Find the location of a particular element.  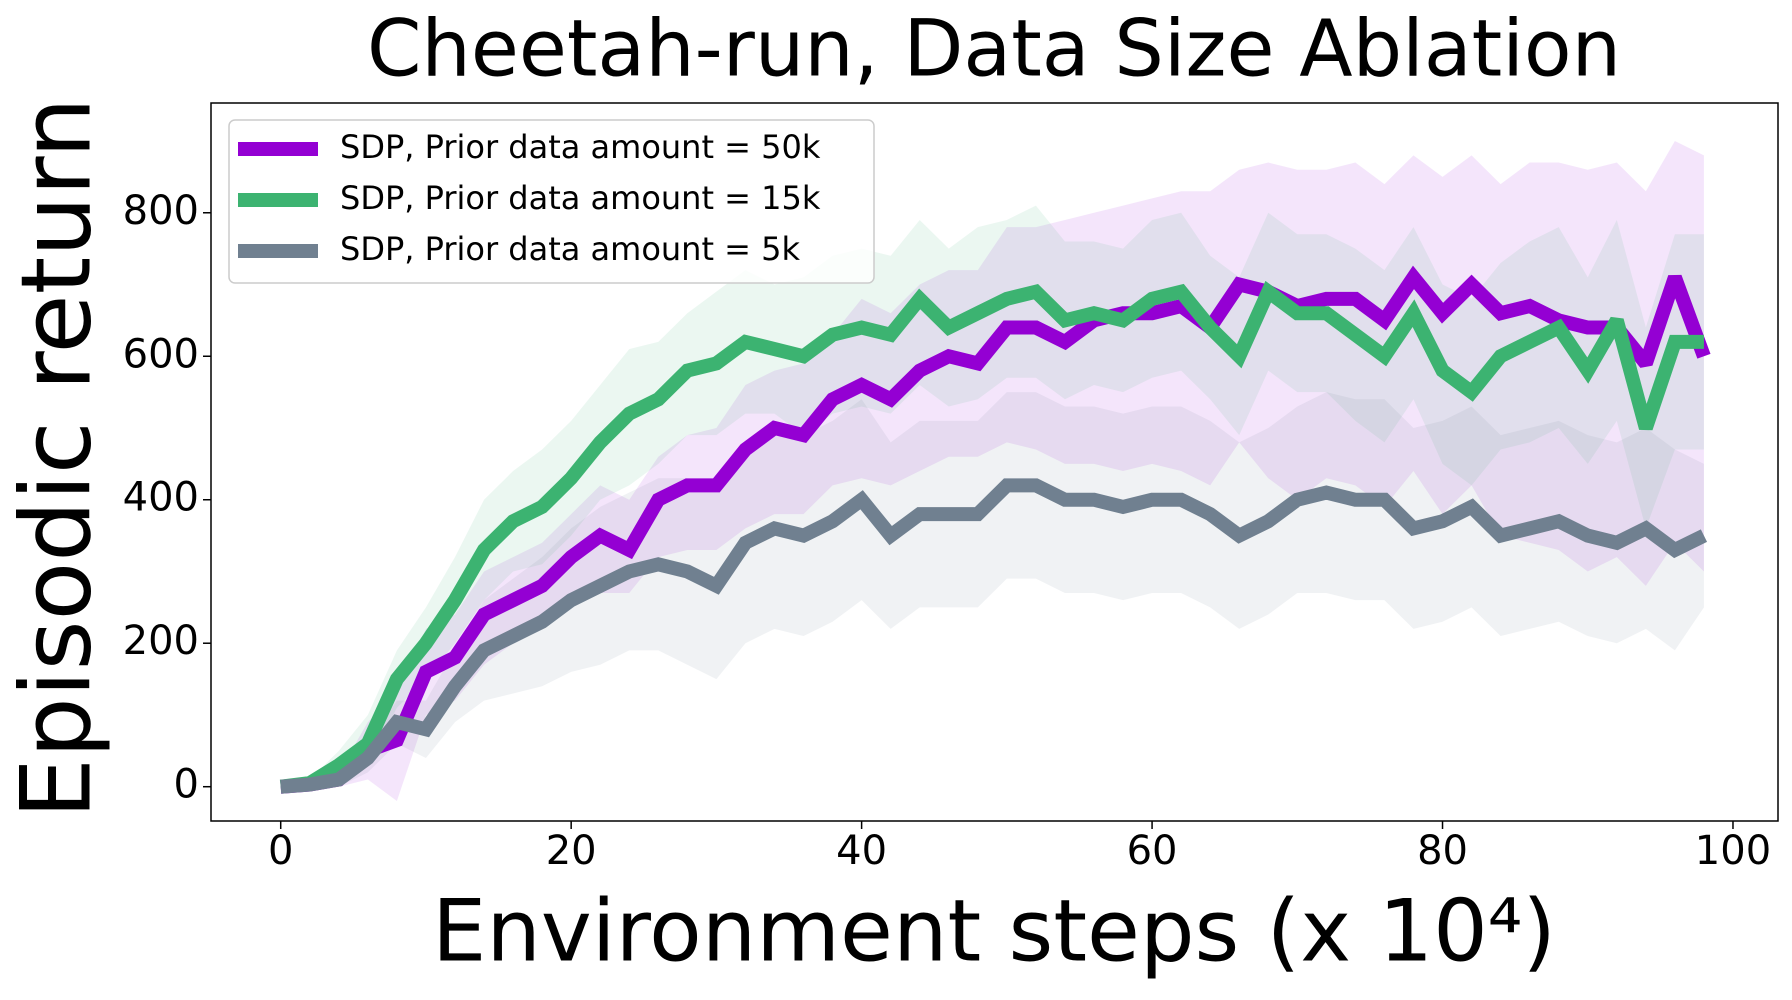

y-axis-label: Episodic return is located at coordinates (56, 457).